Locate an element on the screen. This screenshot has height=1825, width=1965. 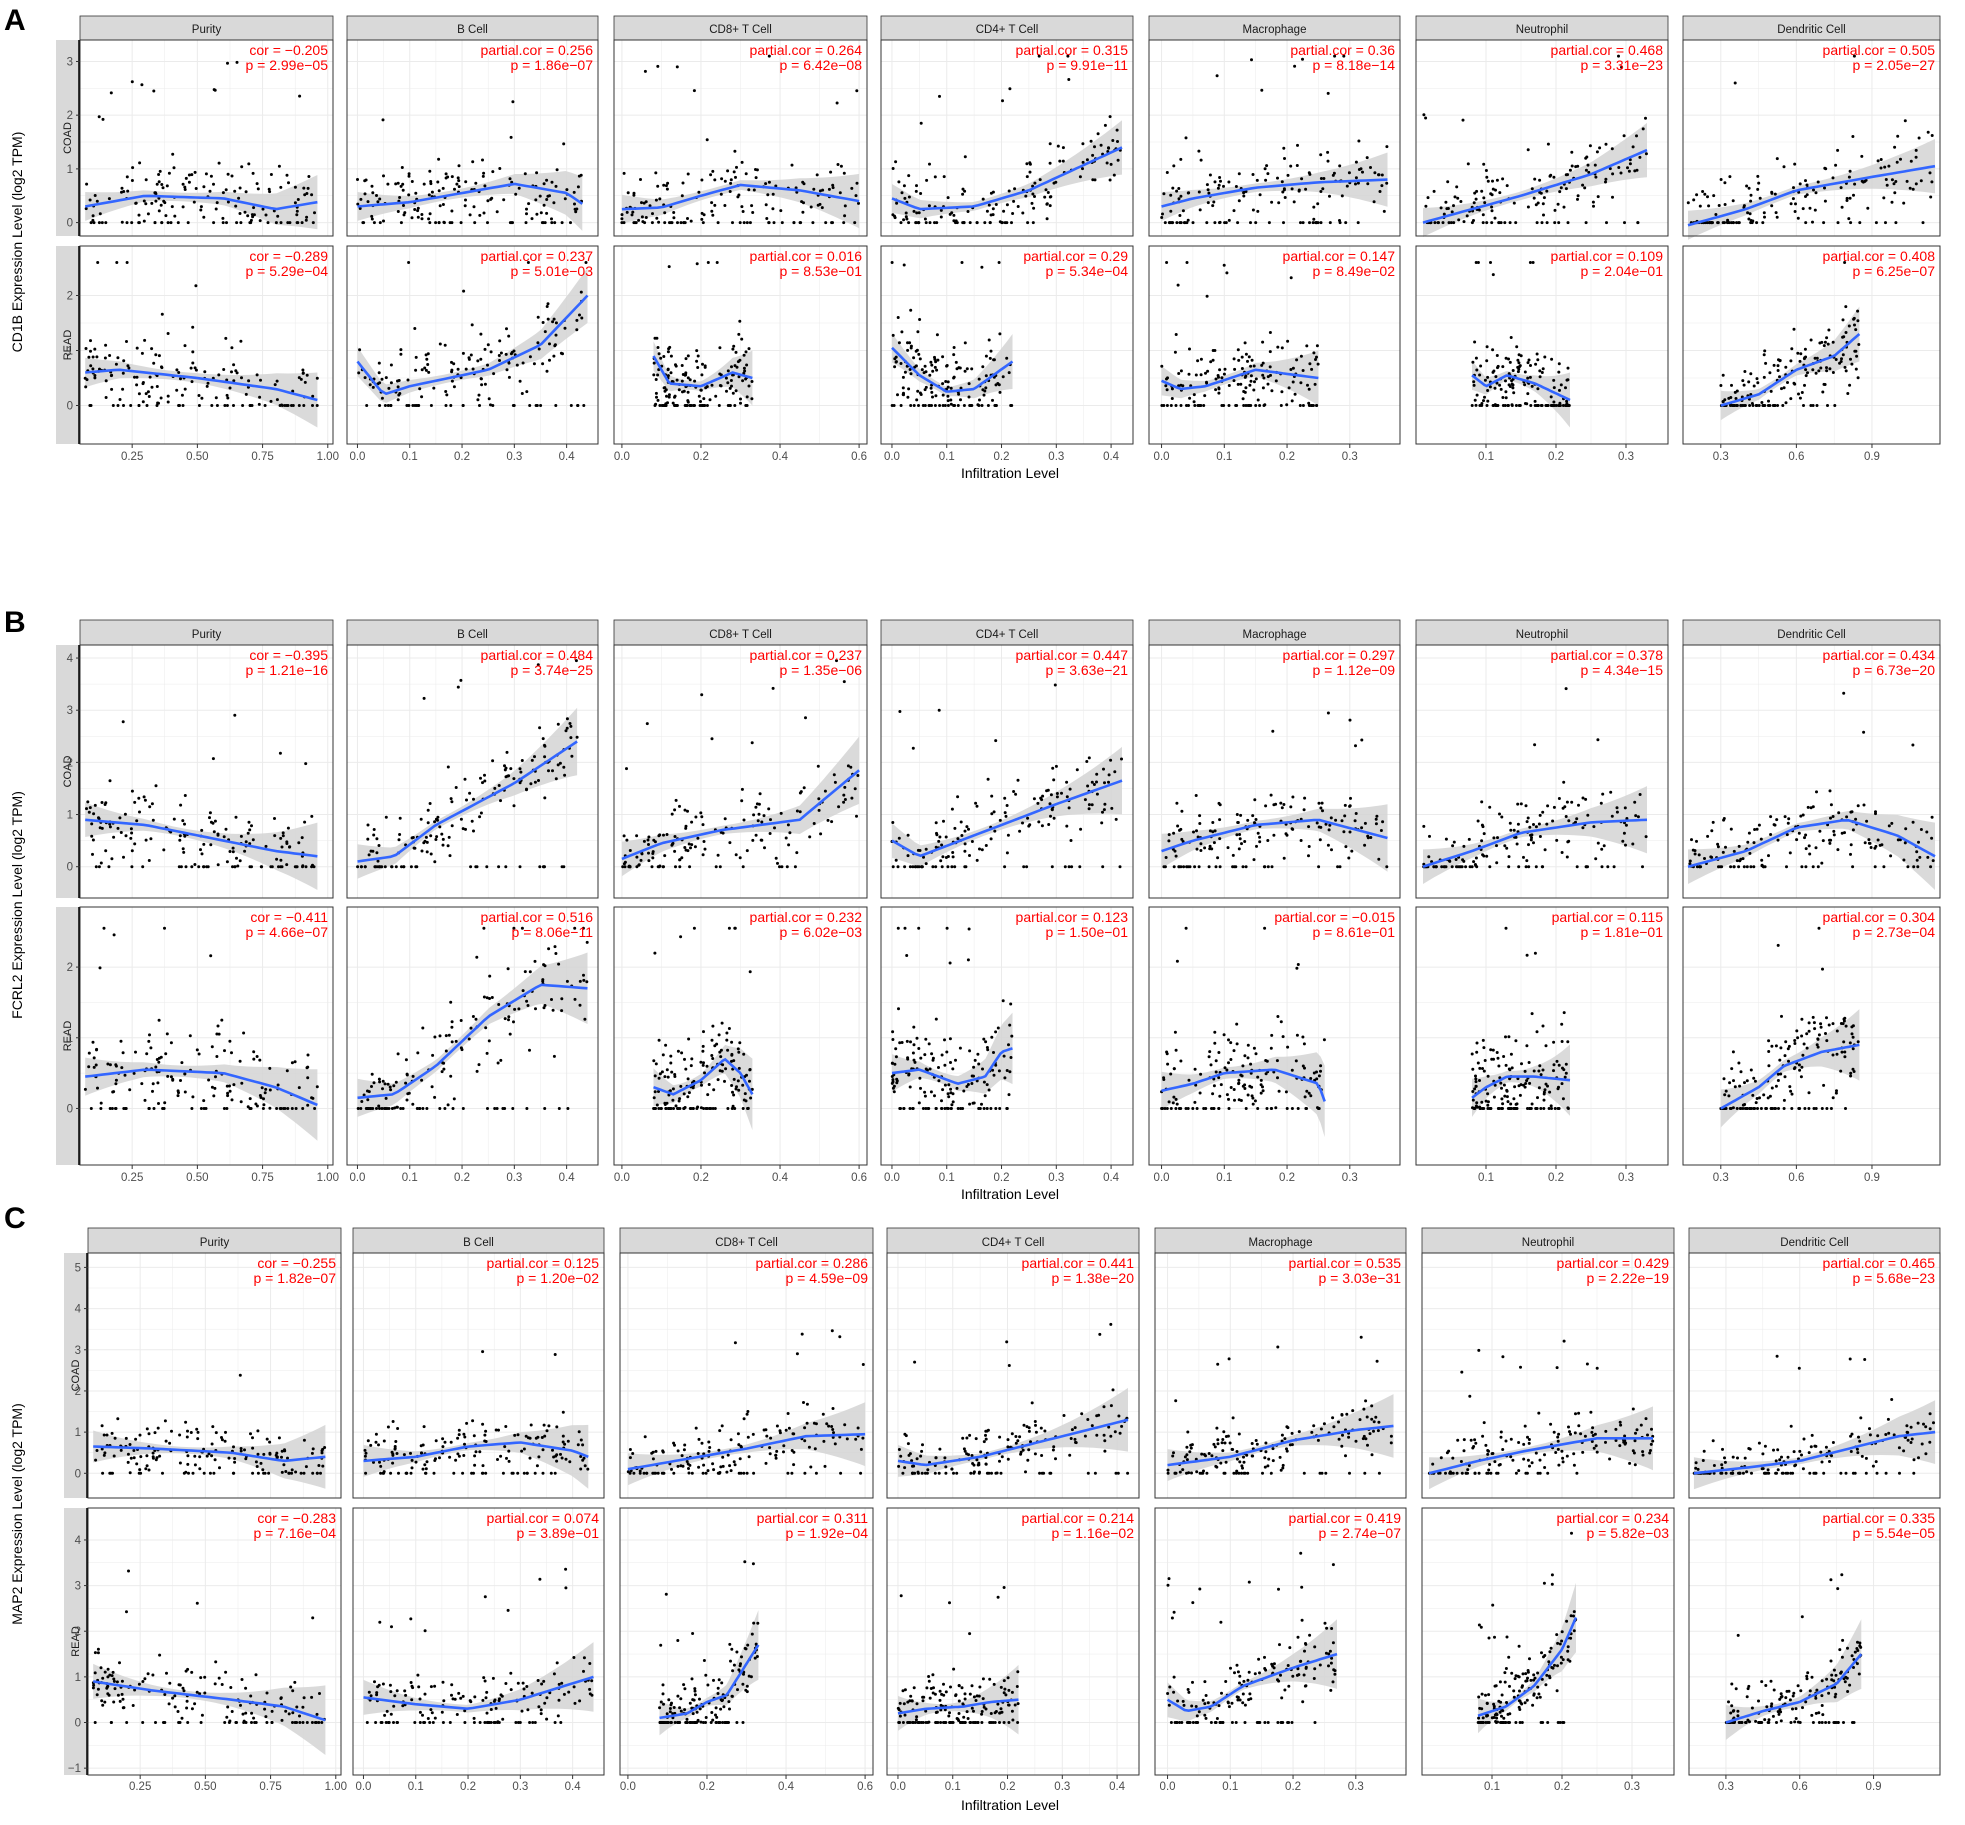
y-tick-label: 1 is located at coordinates (70, 170).